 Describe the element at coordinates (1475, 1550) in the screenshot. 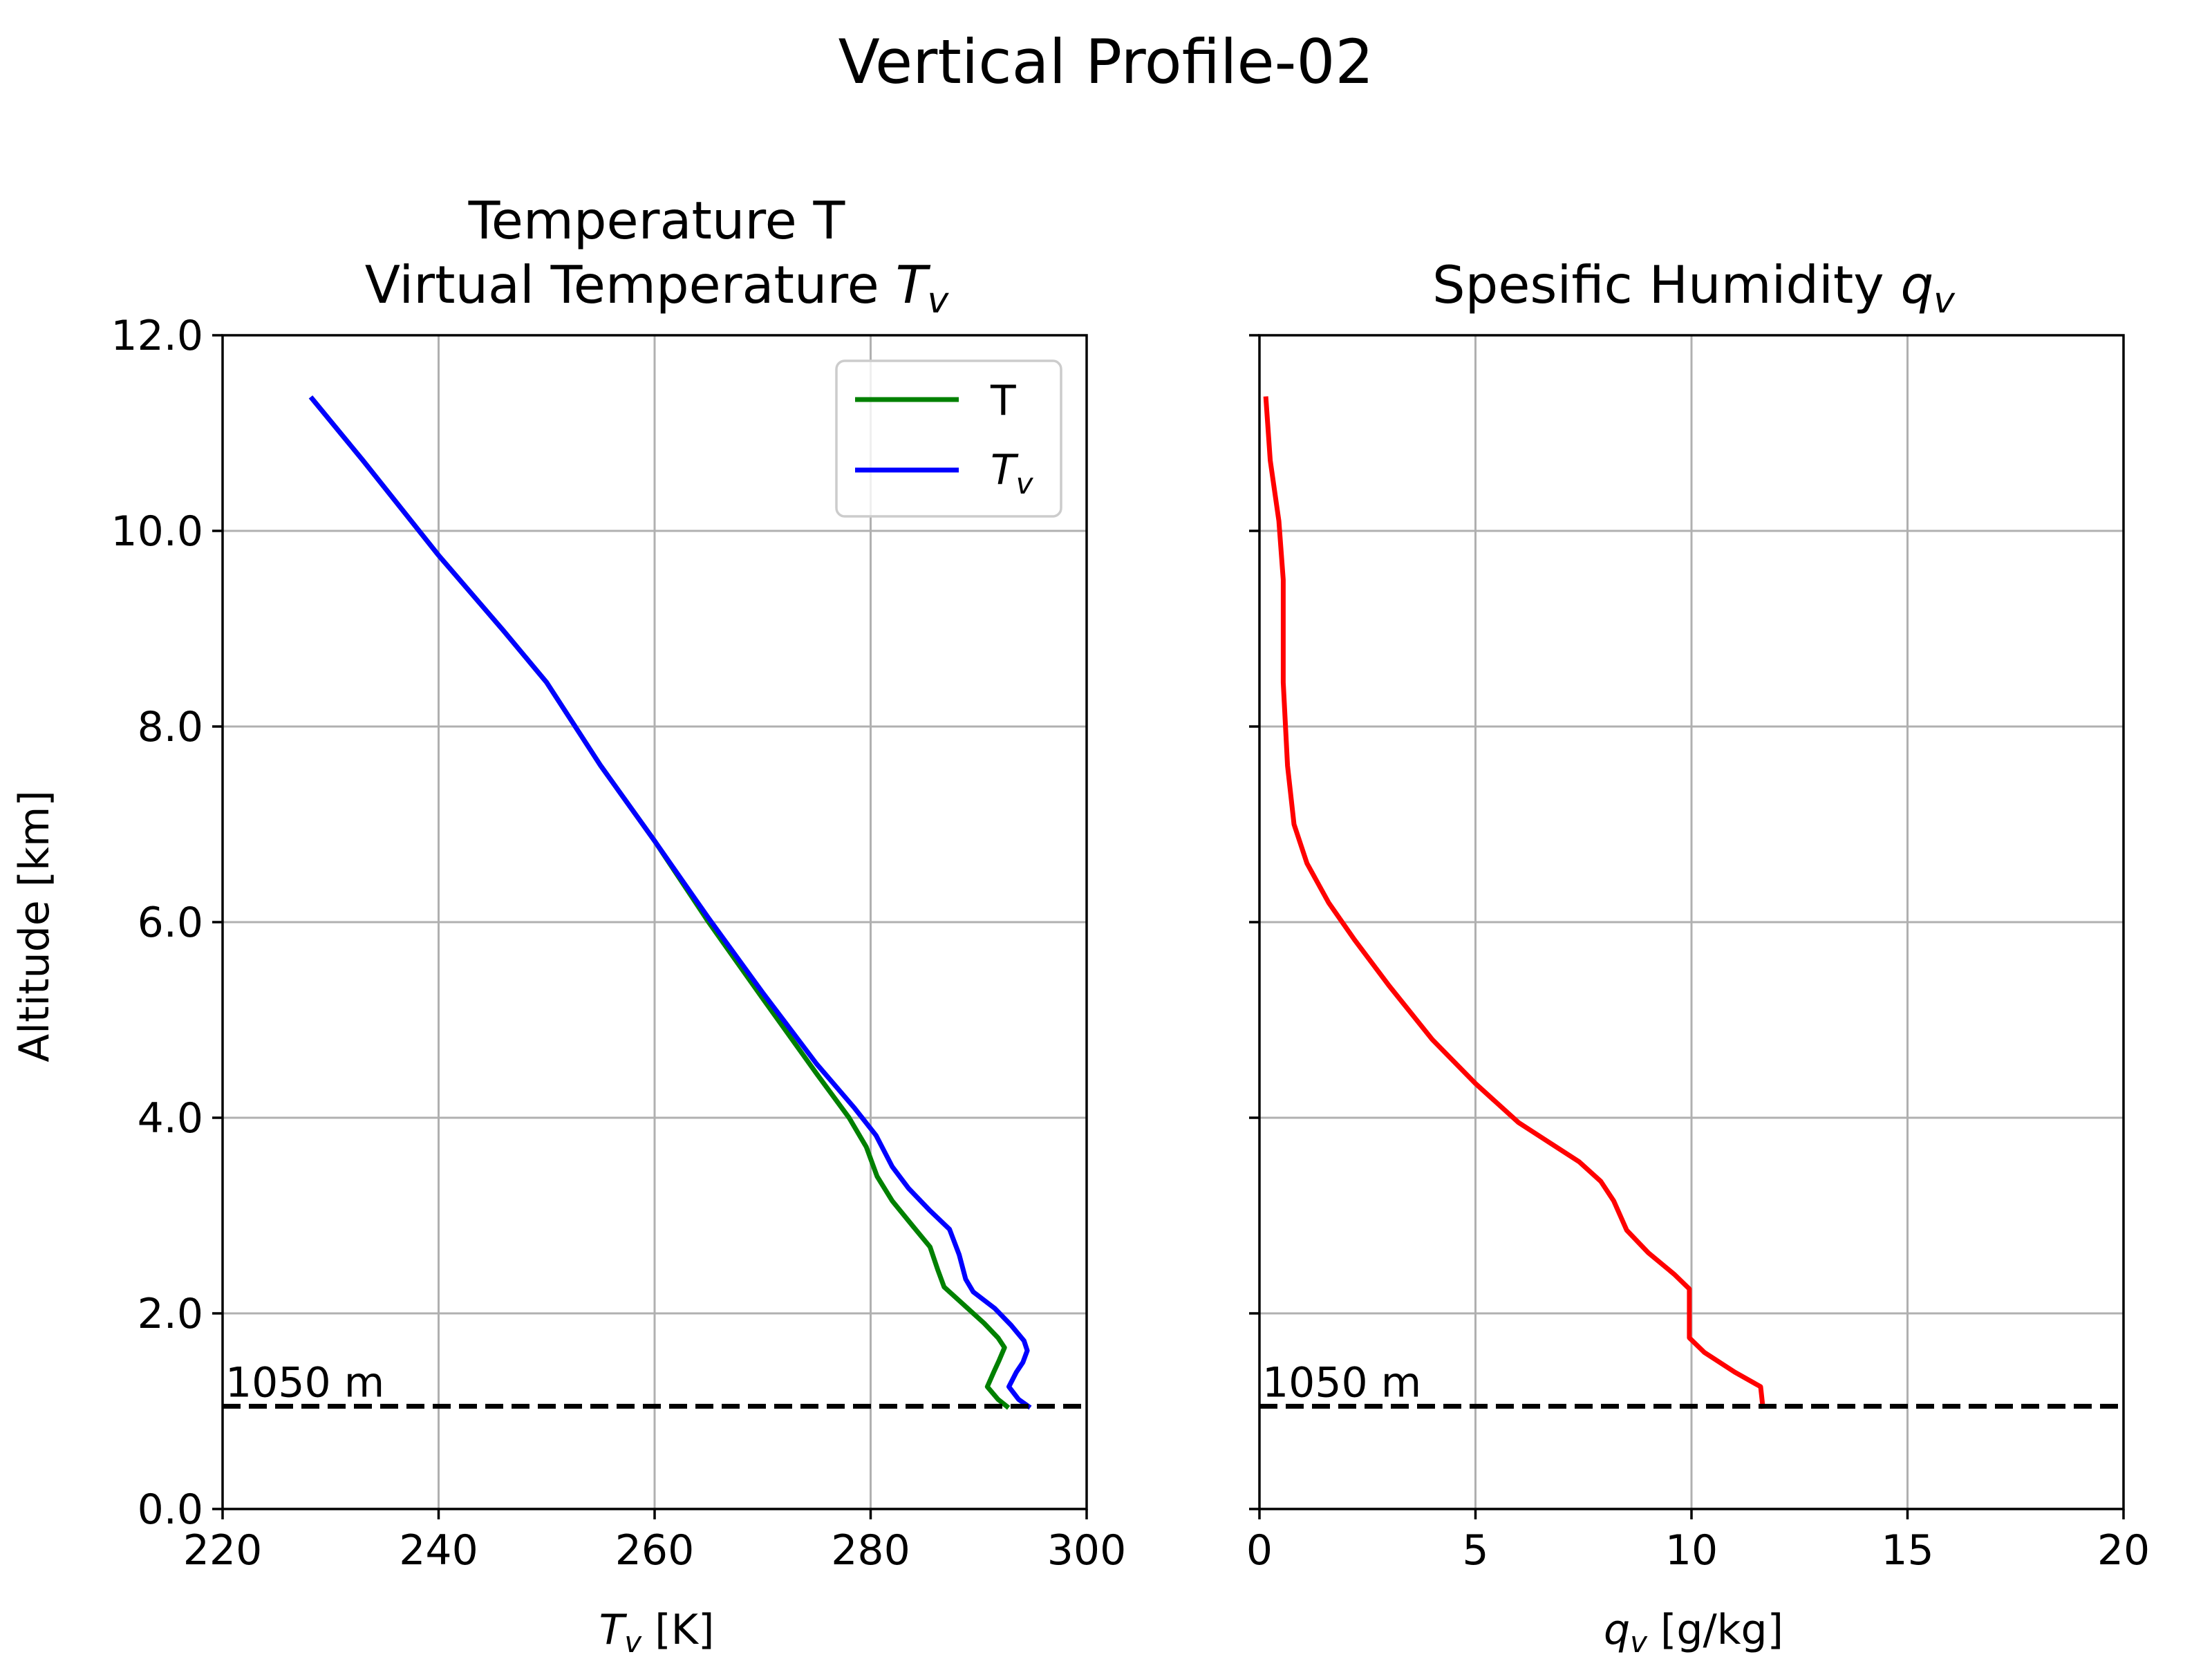

I see `humidity-x-tick-label: 5` at that location.